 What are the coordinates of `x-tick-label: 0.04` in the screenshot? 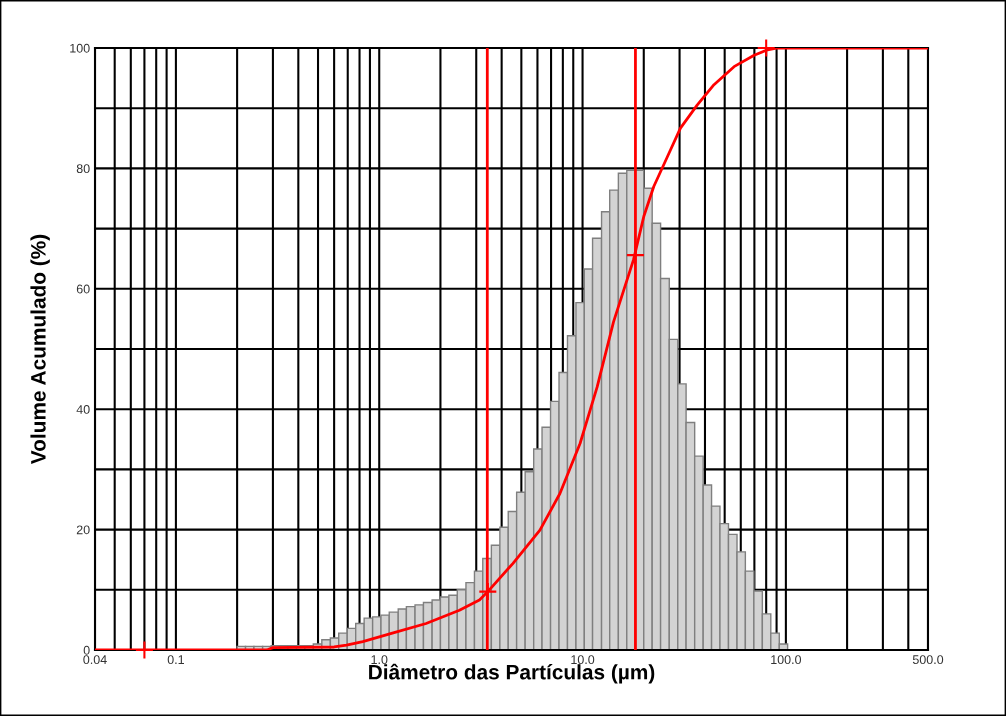 It's located at (95, 660).